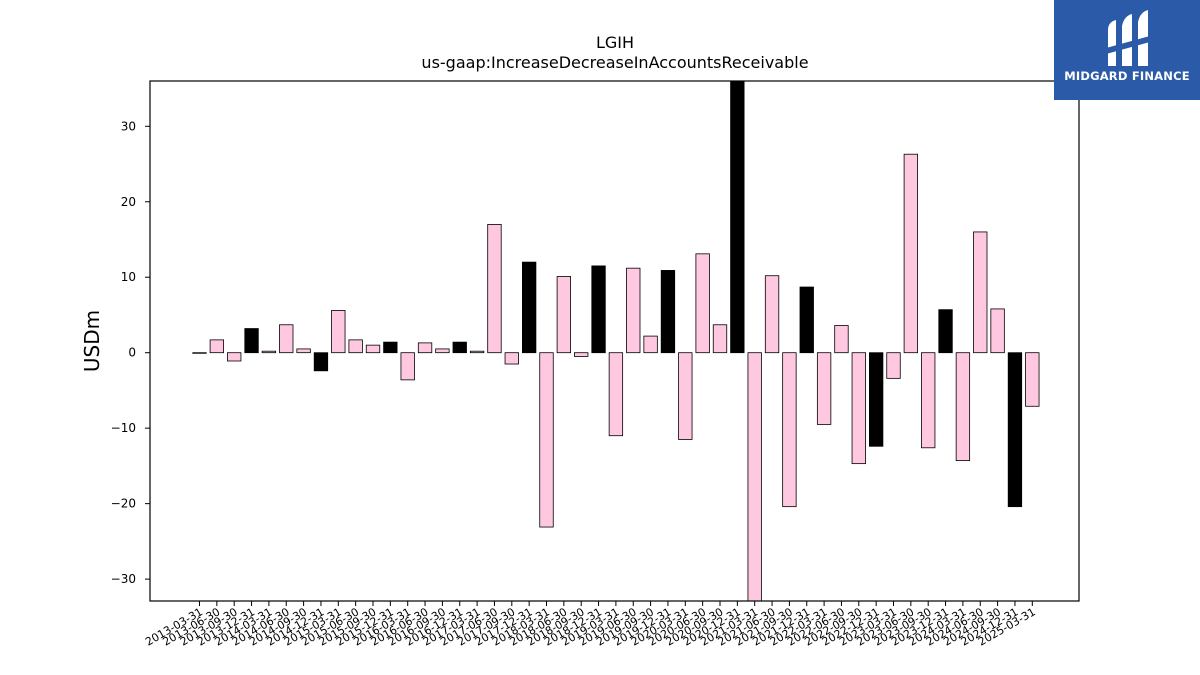 Image resolution: width=1200 pixels, height=675 pixels. What do you see at coordinates (123, 504) in the screenshot?
I see `y-tick-label: −20` at bounding box center [123, 504].